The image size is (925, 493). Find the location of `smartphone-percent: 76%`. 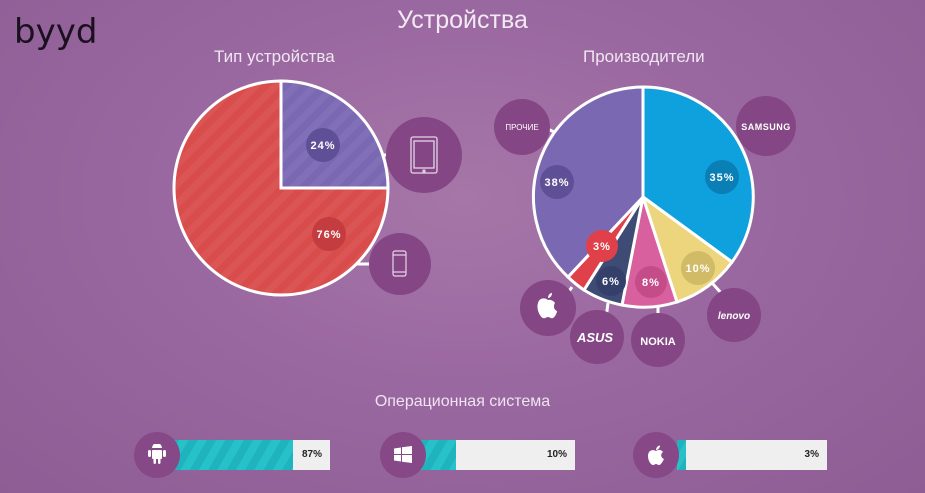

smartphone-percent: 76% is located at coordinates (328, 235).